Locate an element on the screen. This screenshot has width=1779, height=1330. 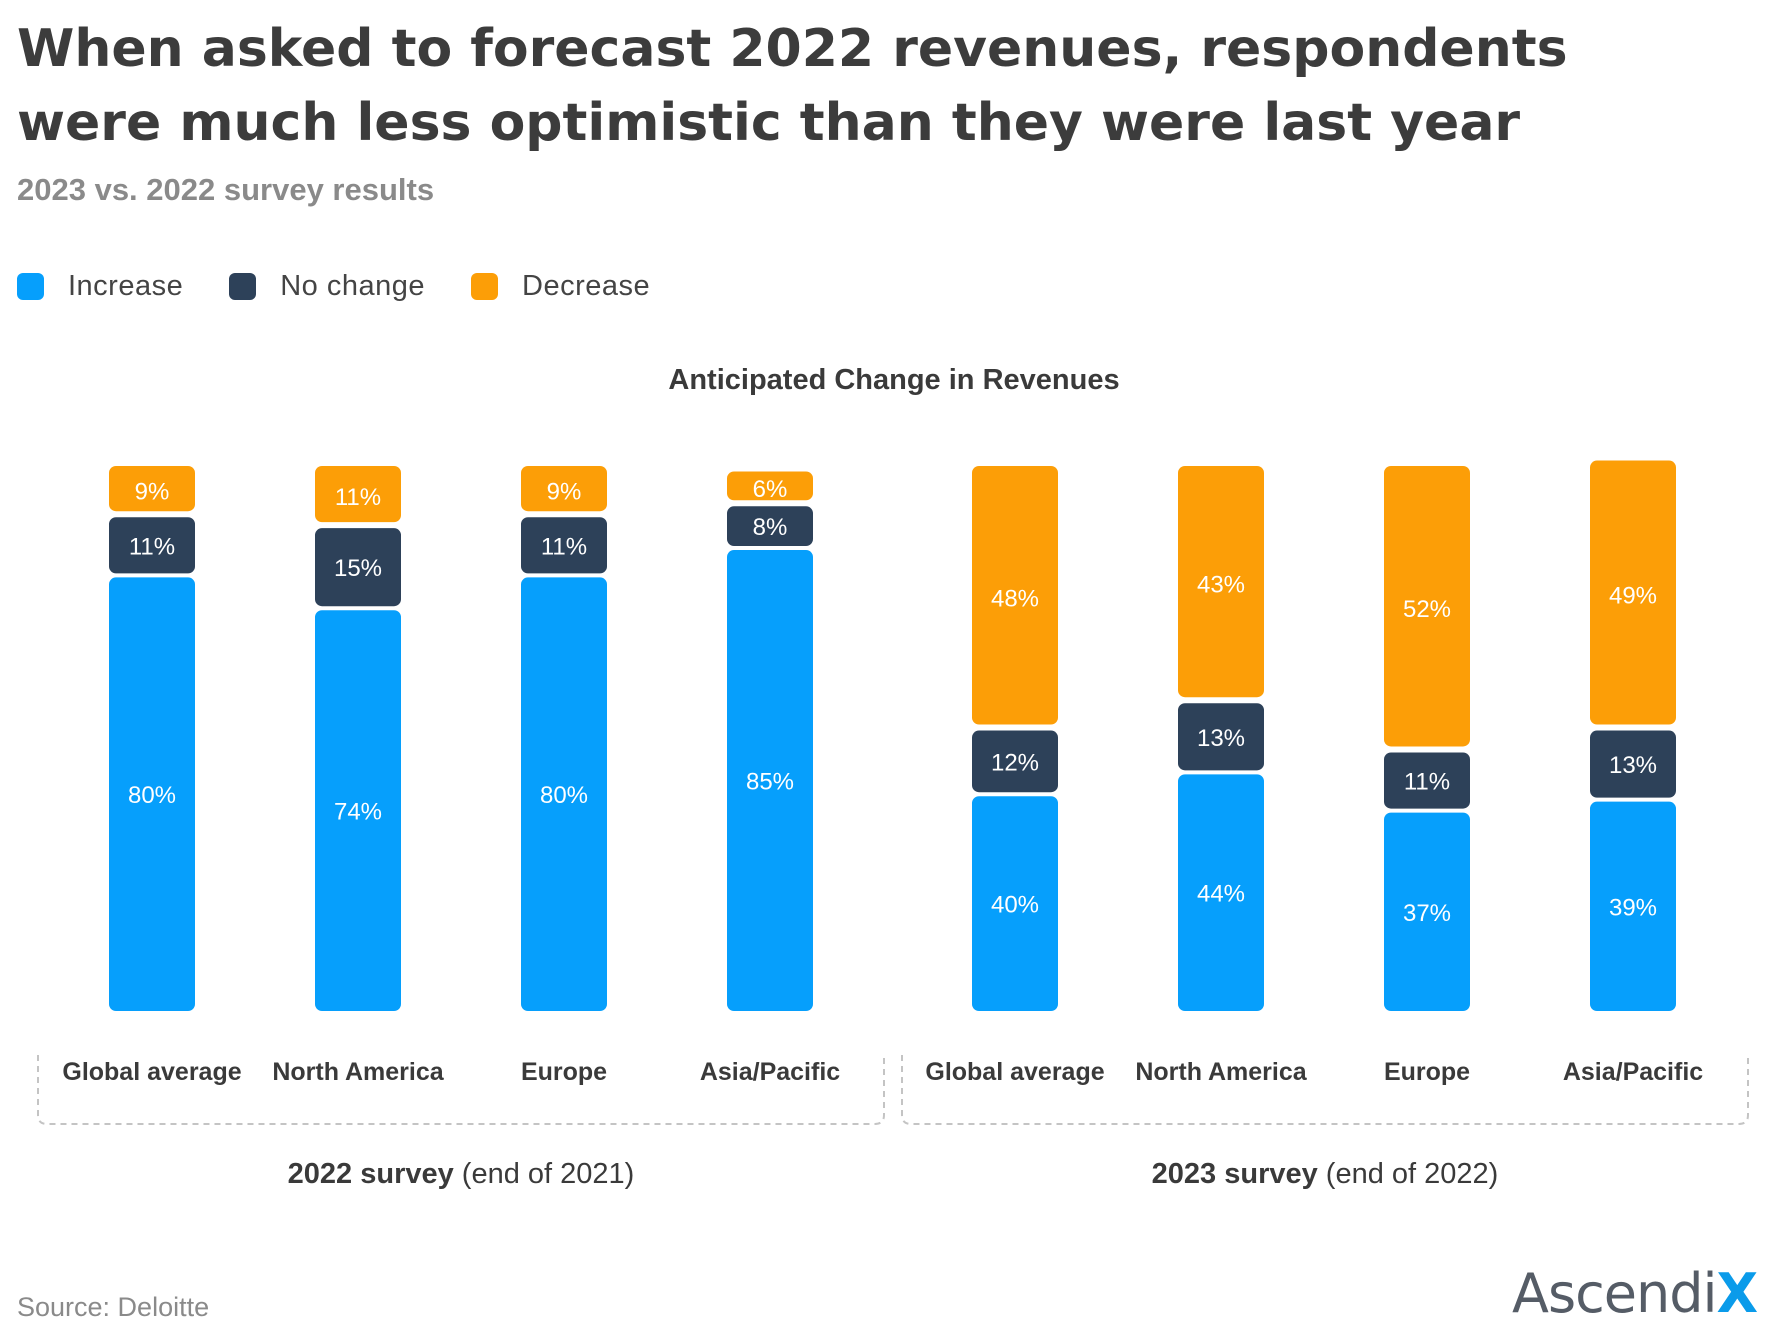
value-label-increase-7: 37% is located at coordinates (1427, 913).